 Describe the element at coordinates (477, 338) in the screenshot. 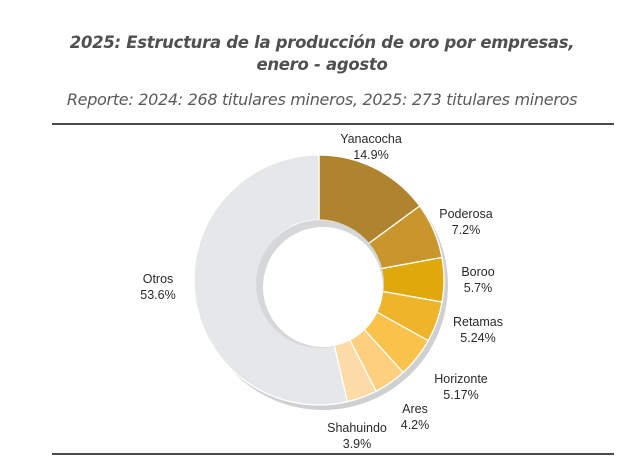

I see `slice-value-retamas: 5.24%` at that location.